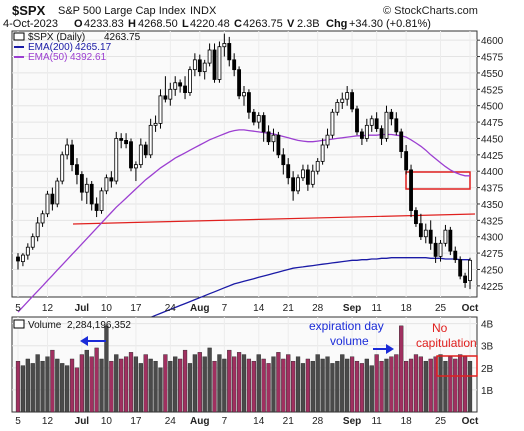 Image resolution: width=524 pixels, height=431 pixels. Describe the element at coordinates (492, 287) in the screenshot. I see `price-tick-label: 4225` at that location.